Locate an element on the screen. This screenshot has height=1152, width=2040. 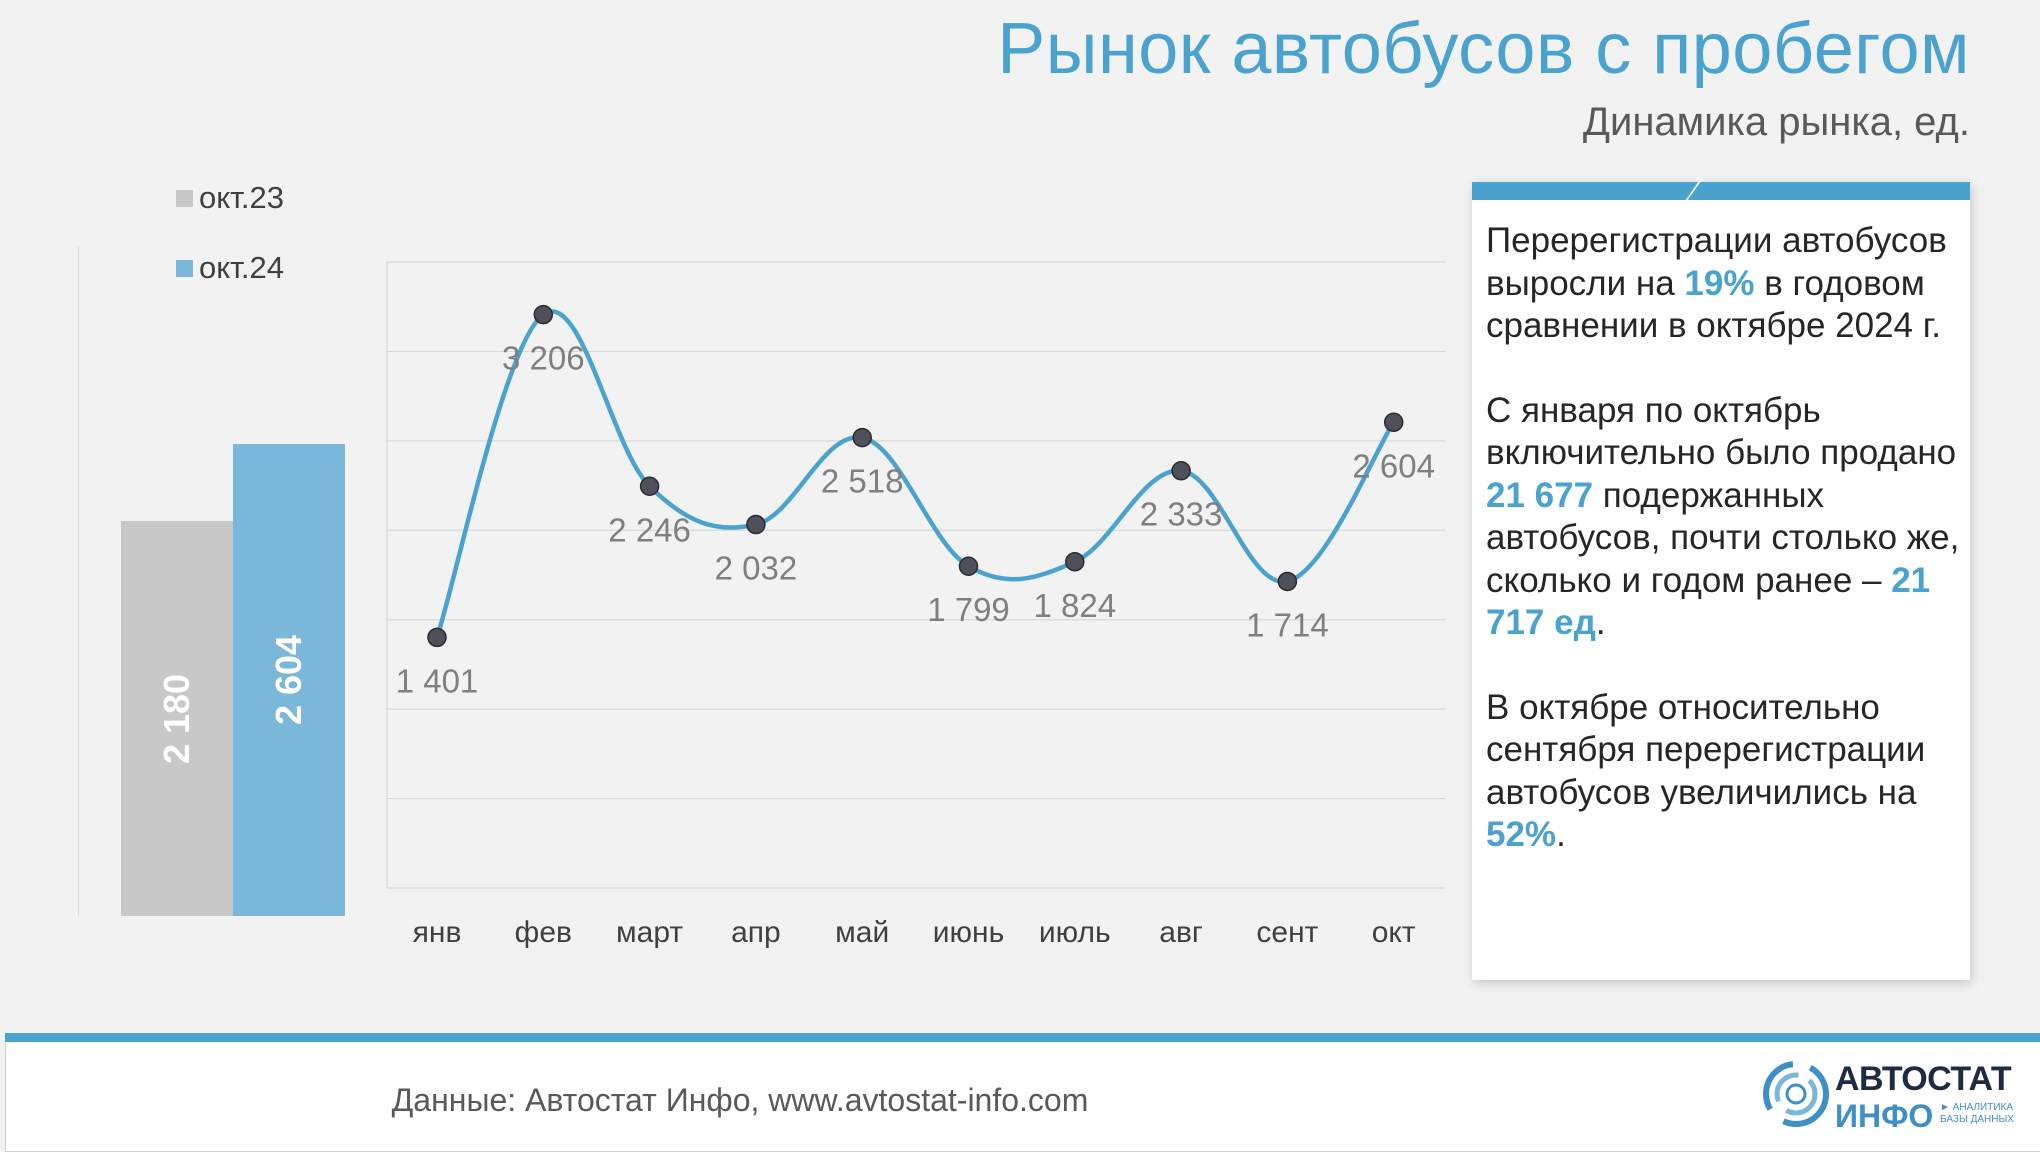
avtostat-logo: АВТОСТАТ ИНФО ► АНАЛИТИКА БАЗЫ ДАННЫХ is located at coordinates (1889, 1097).